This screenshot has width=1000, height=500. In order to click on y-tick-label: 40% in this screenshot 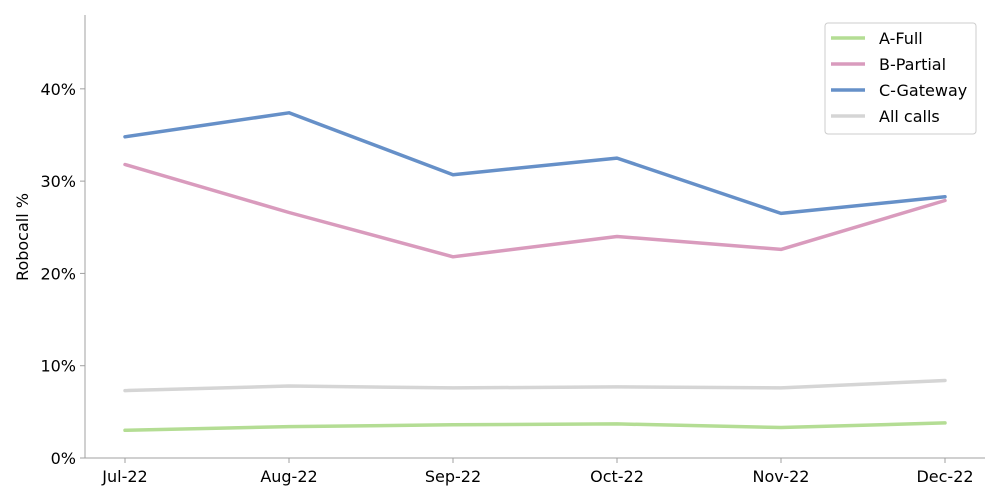, I will do `click(58, 89)`.